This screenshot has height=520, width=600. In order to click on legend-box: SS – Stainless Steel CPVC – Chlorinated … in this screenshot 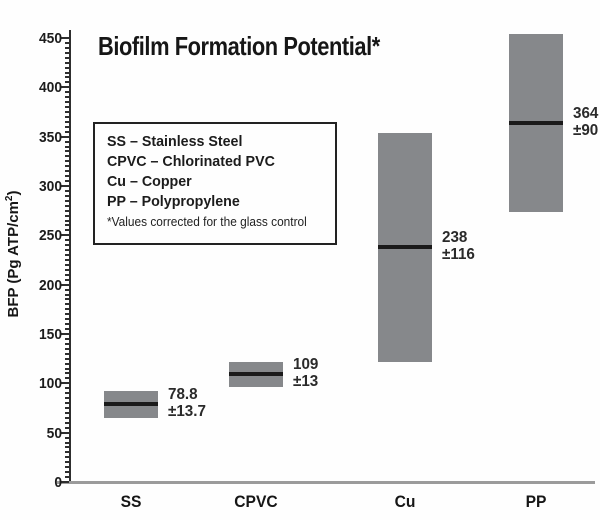, I will do `click(215, 183)`.